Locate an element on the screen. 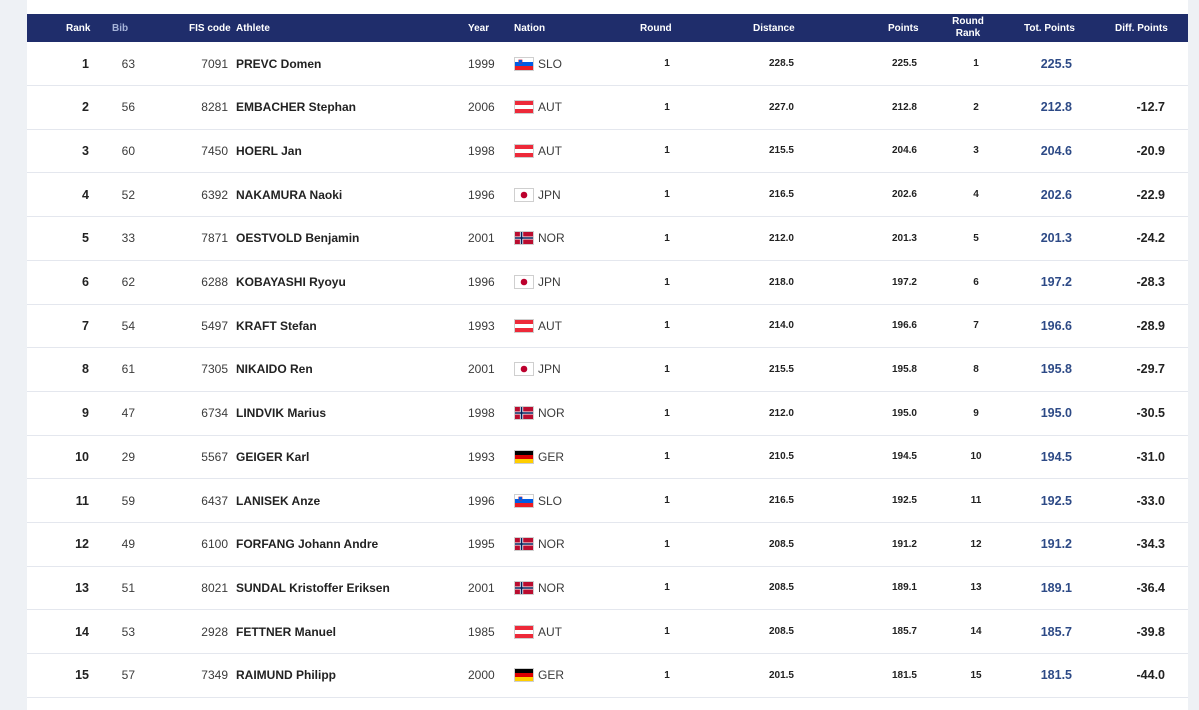  round-rank-cell: 9 is located at coordinates (976, 413).